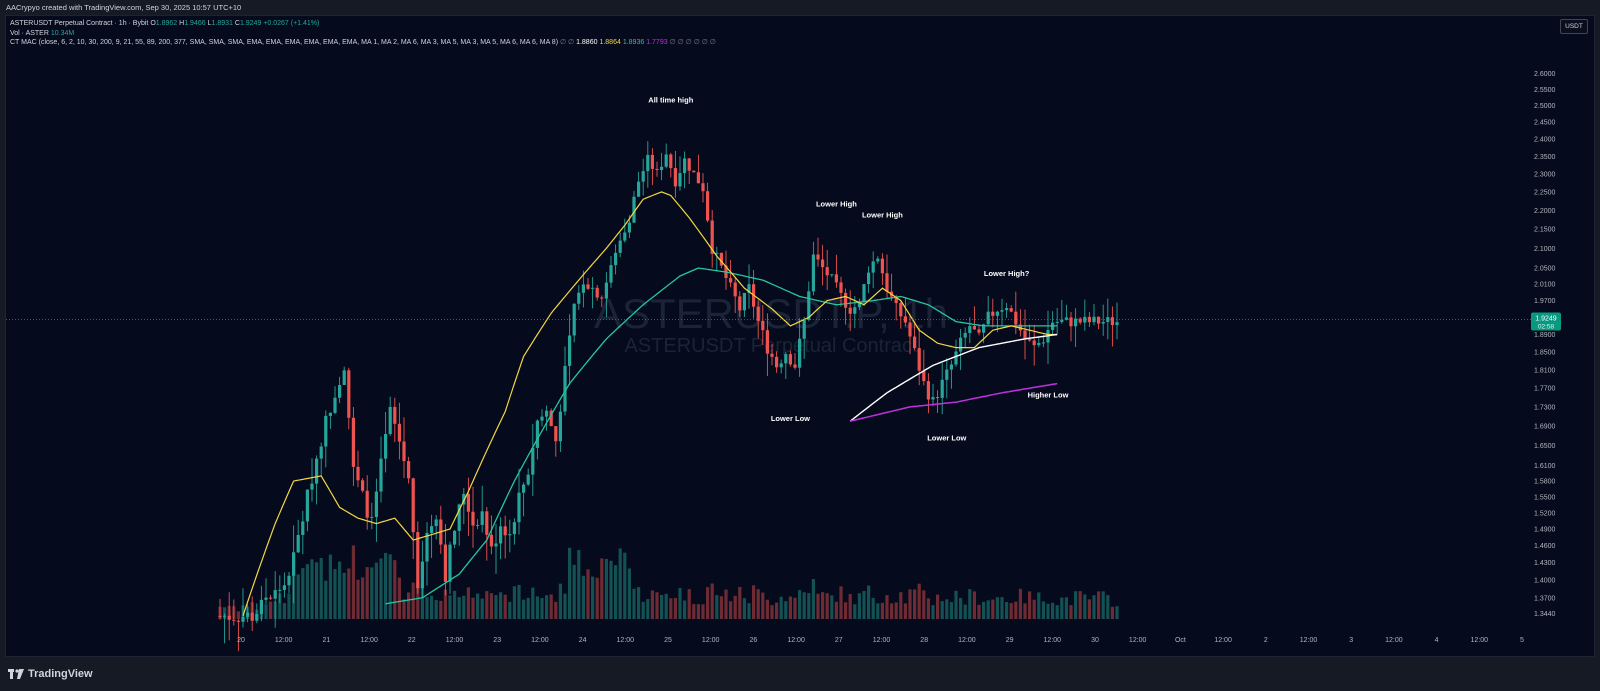  What do you see at coordinates (1545, 389) in the screenshot?
I see `y-axis-tick-label: 1.7700` at bounding box center [1545, 389].